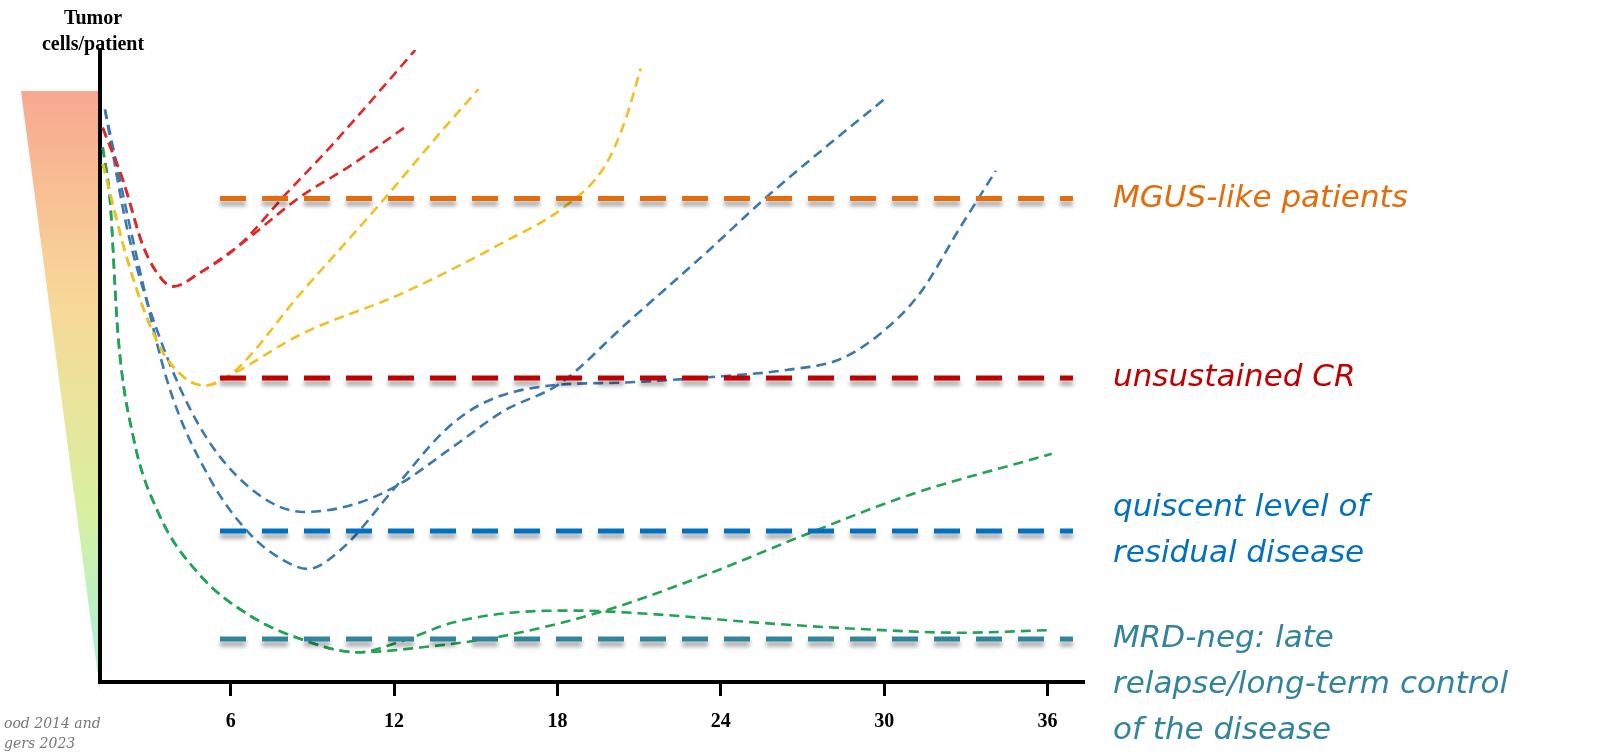 The width and height of the screenshot is (1618, 756). What do you see at coordinates (1311, 682) in the screenshot?
I see `ref-line-label: MRD-neg: late relapse/long-term control of the disease` at bounding box center [1311, 682].